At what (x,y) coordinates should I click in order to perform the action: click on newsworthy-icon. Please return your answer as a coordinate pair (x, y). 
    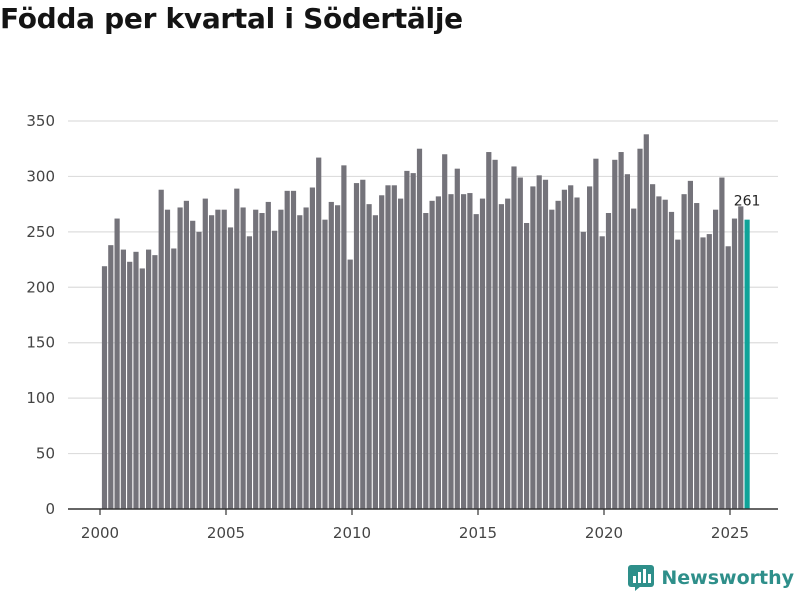
    Looking at the image, I should click on (641, 578).